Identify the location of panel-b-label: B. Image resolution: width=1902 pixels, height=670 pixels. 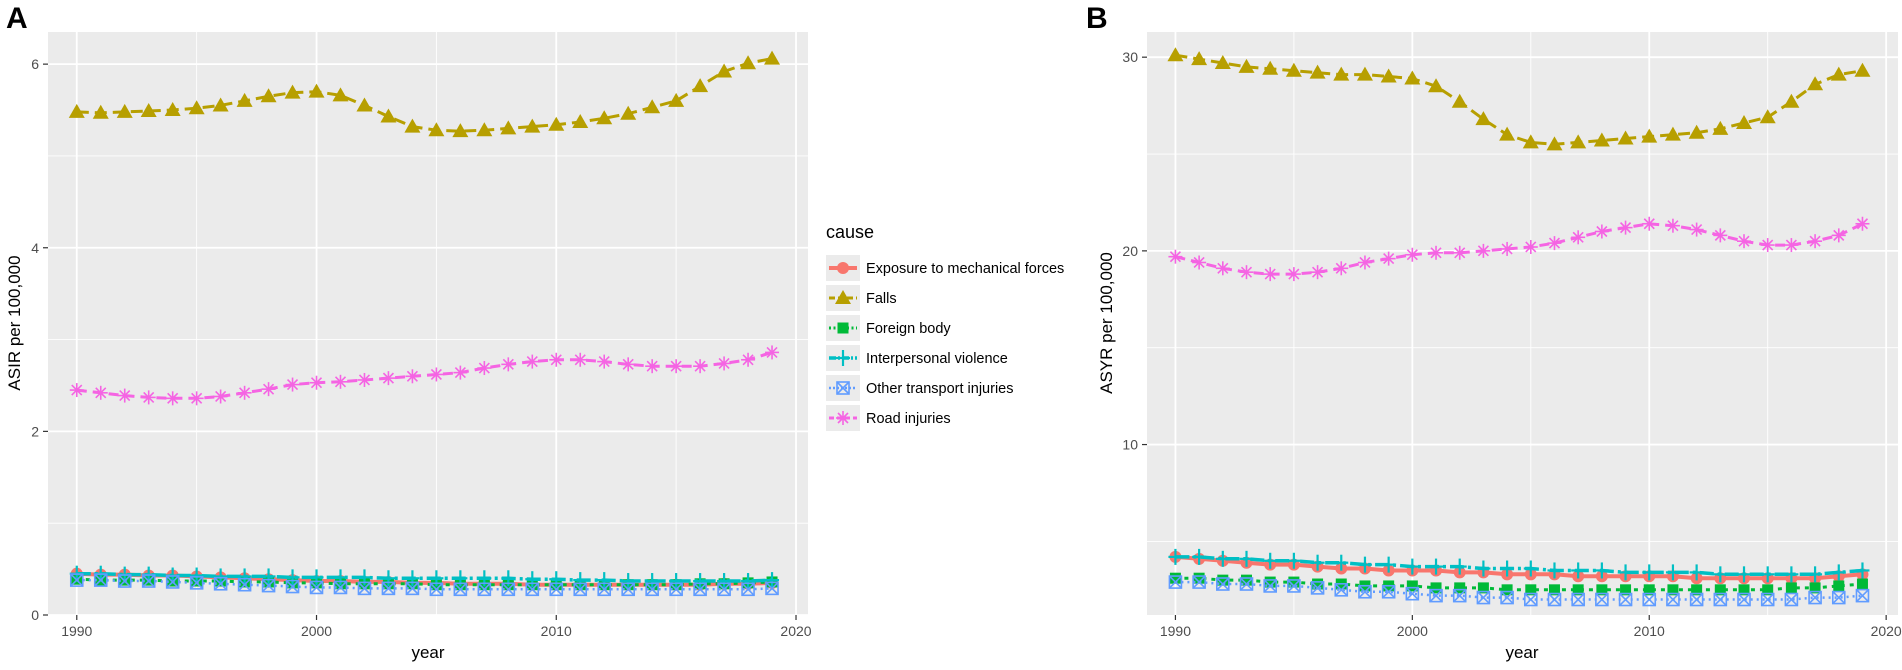
(1097, 18).